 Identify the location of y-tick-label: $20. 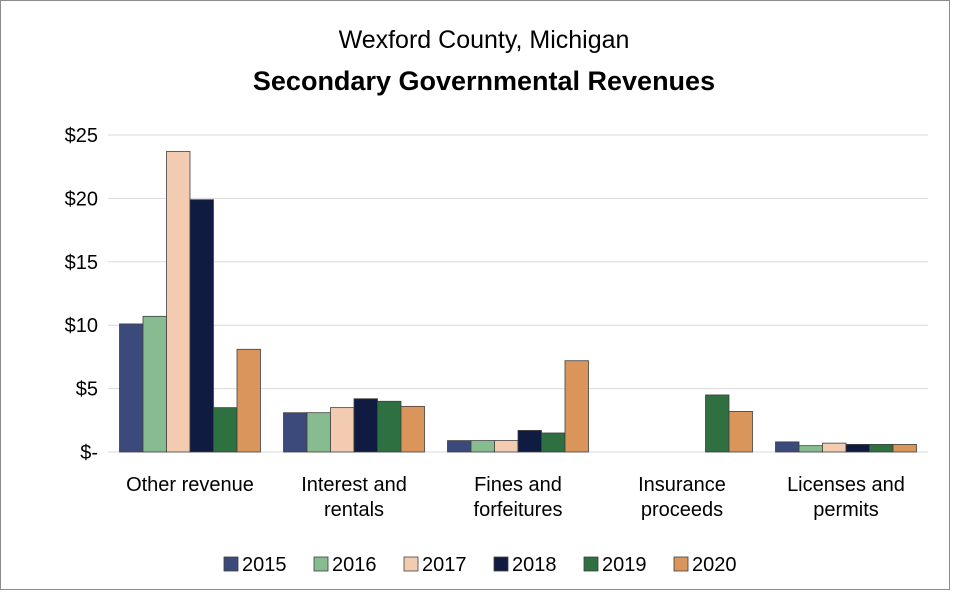
(81, 199).